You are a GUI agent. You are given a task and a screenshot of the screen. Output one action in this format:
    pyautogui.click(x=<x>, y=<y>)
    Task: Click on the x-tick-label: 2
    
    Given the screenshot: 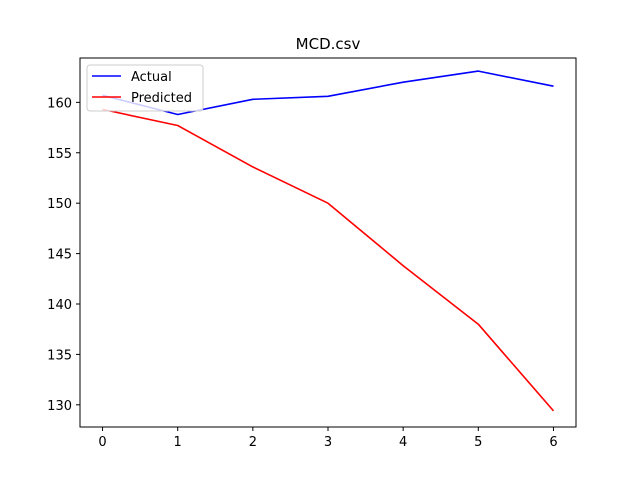 What is the action you would take?
    pyautogui.click(x=253, y=442)
    